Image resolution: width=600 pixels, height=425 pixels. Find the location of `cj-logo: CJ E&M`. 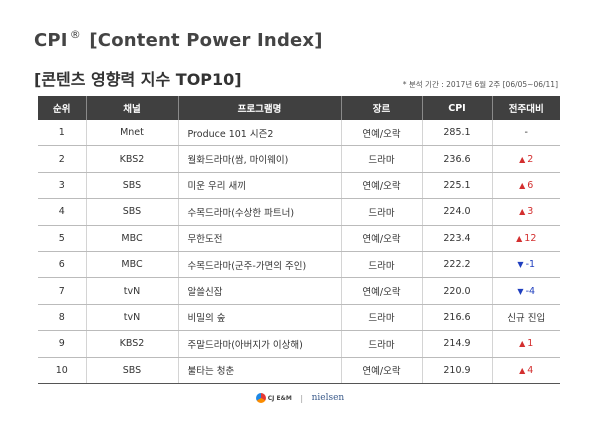

cj-logo: CJ E&M is located at coordinates (273, 398).